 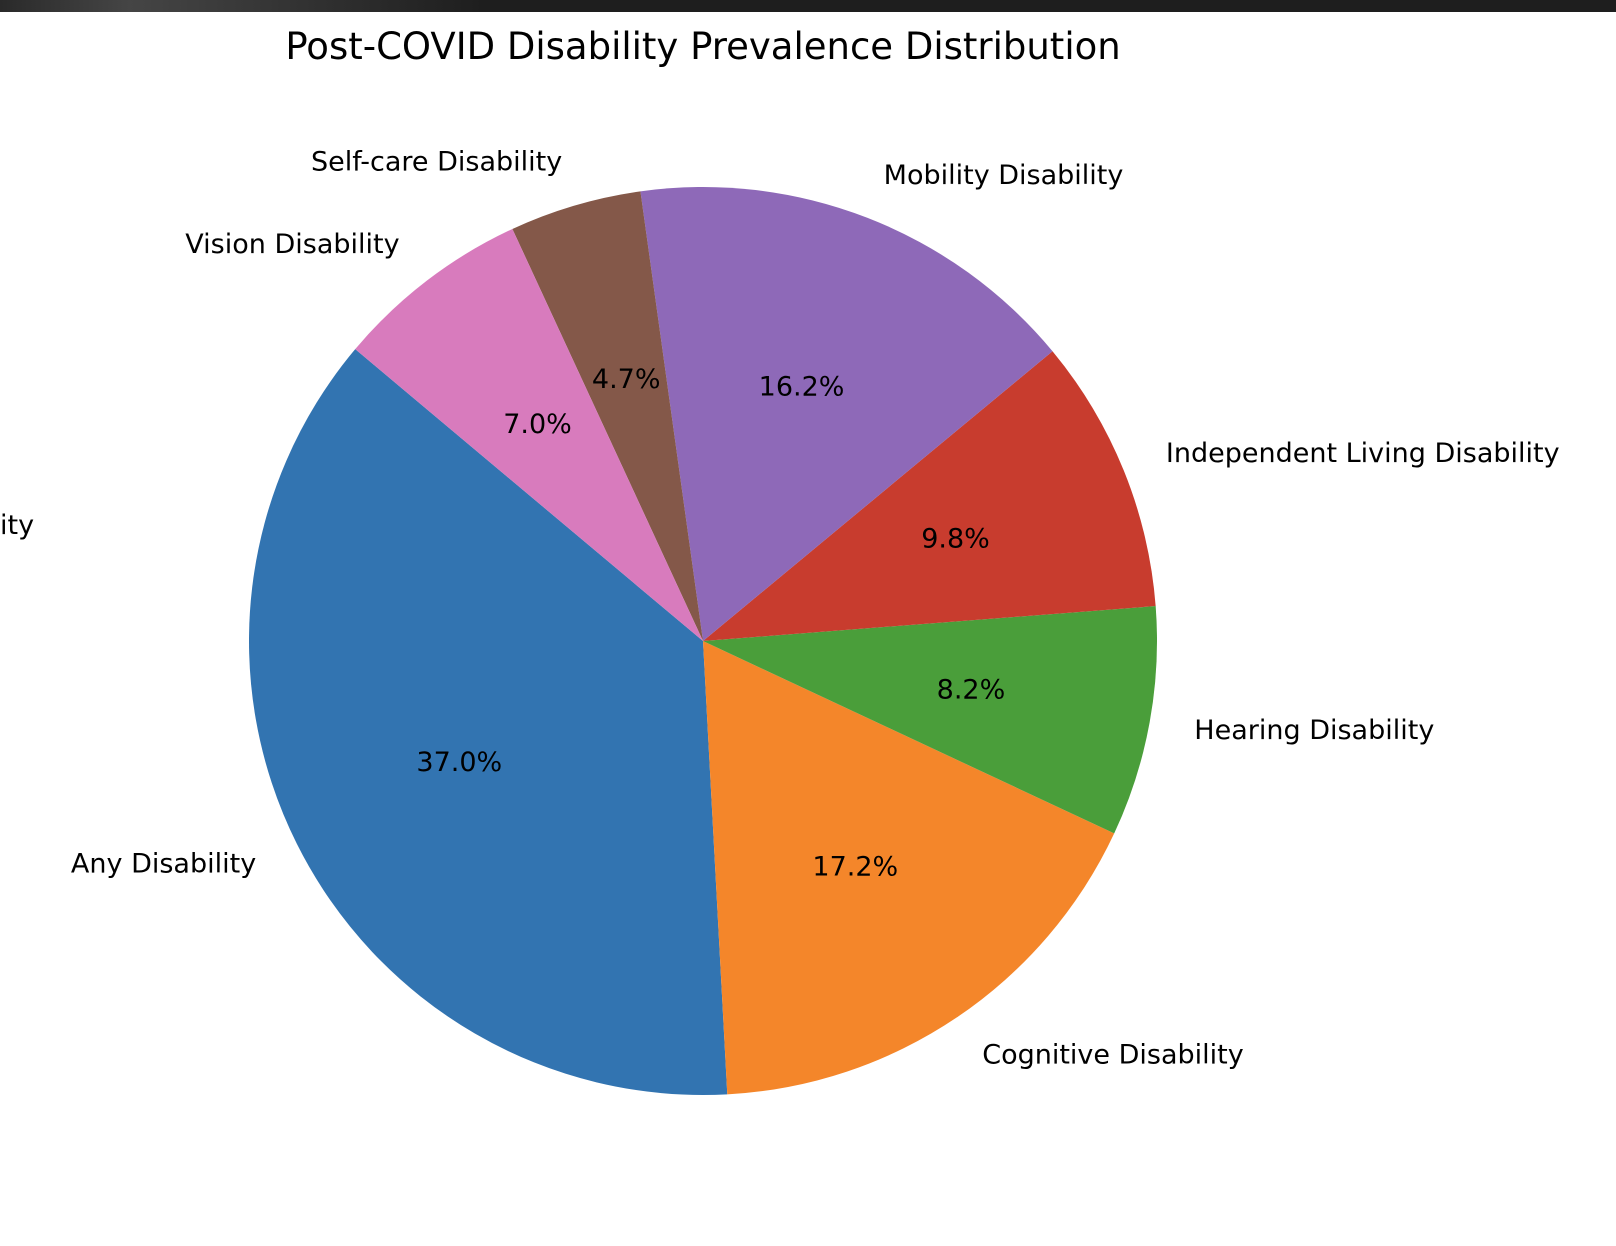 I want to click on pie-percentage-label-vision-disability: 7.0%, so click(x=537, y=424).